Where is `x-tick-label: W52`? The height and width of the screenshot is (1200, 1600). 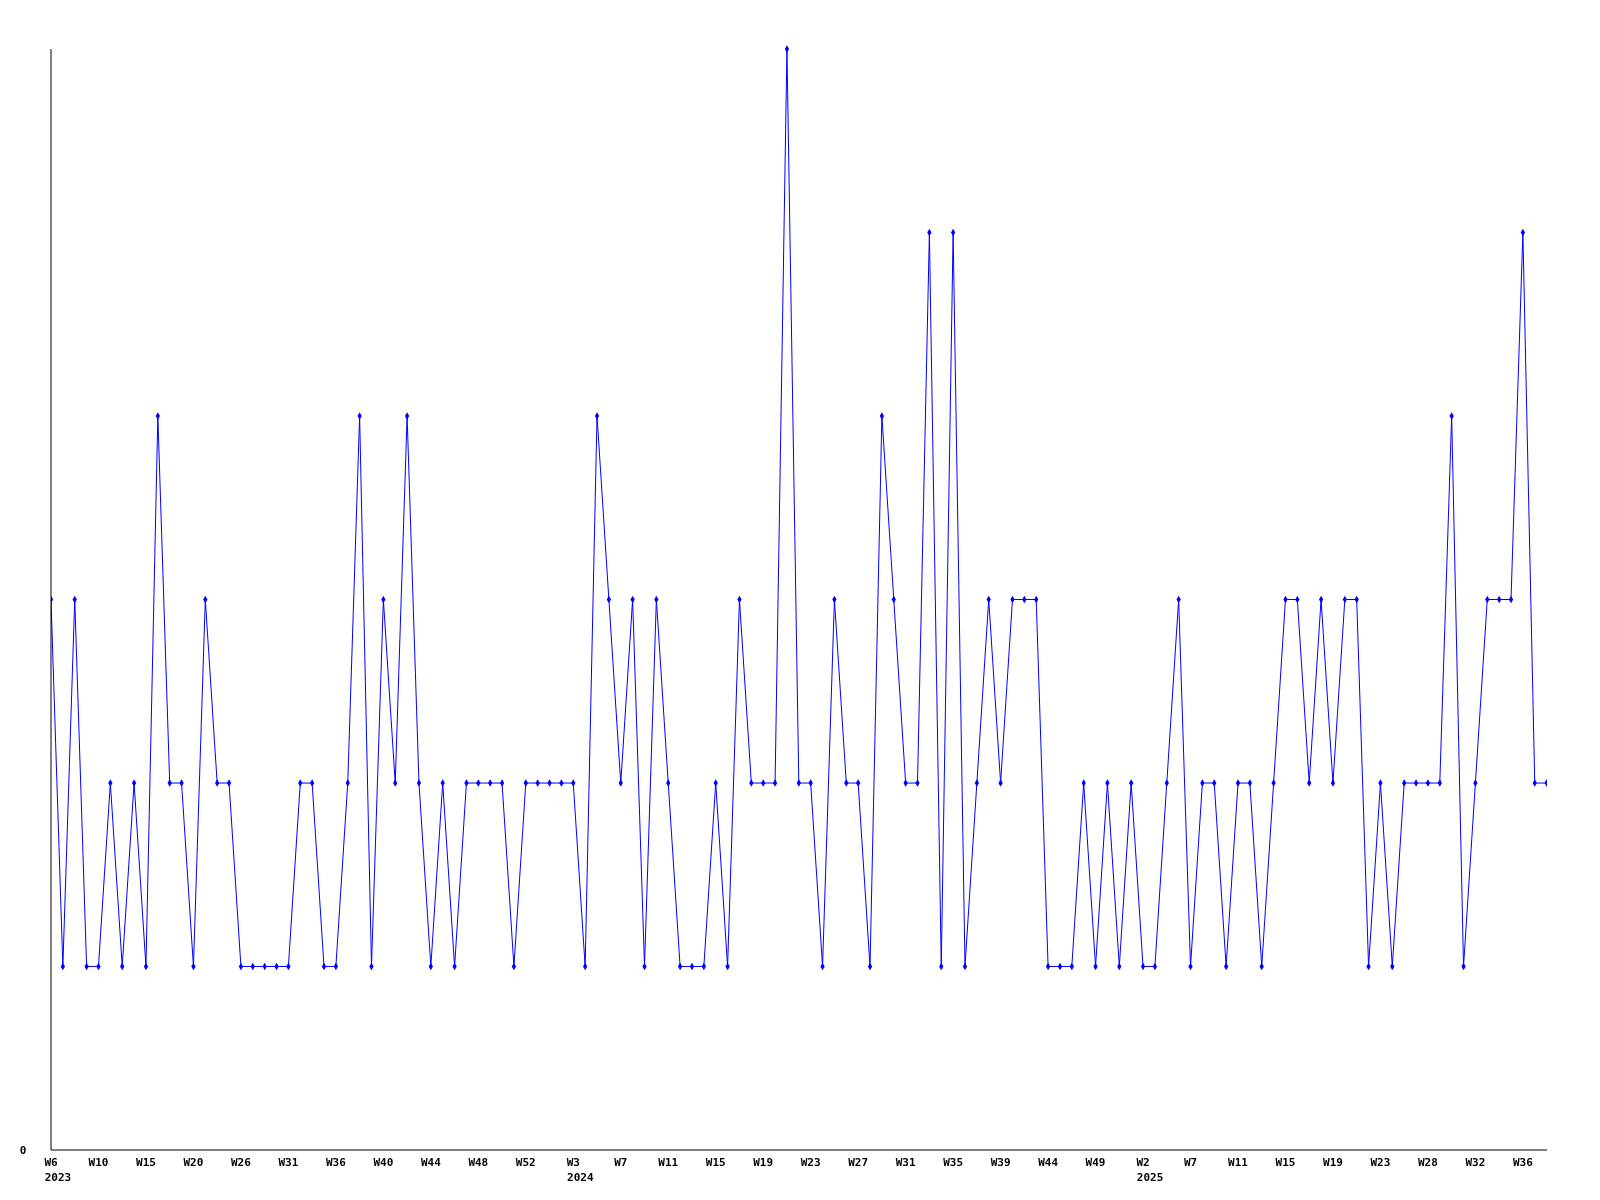 x-tick-label: W52 is located at coordinates (525, 1162).